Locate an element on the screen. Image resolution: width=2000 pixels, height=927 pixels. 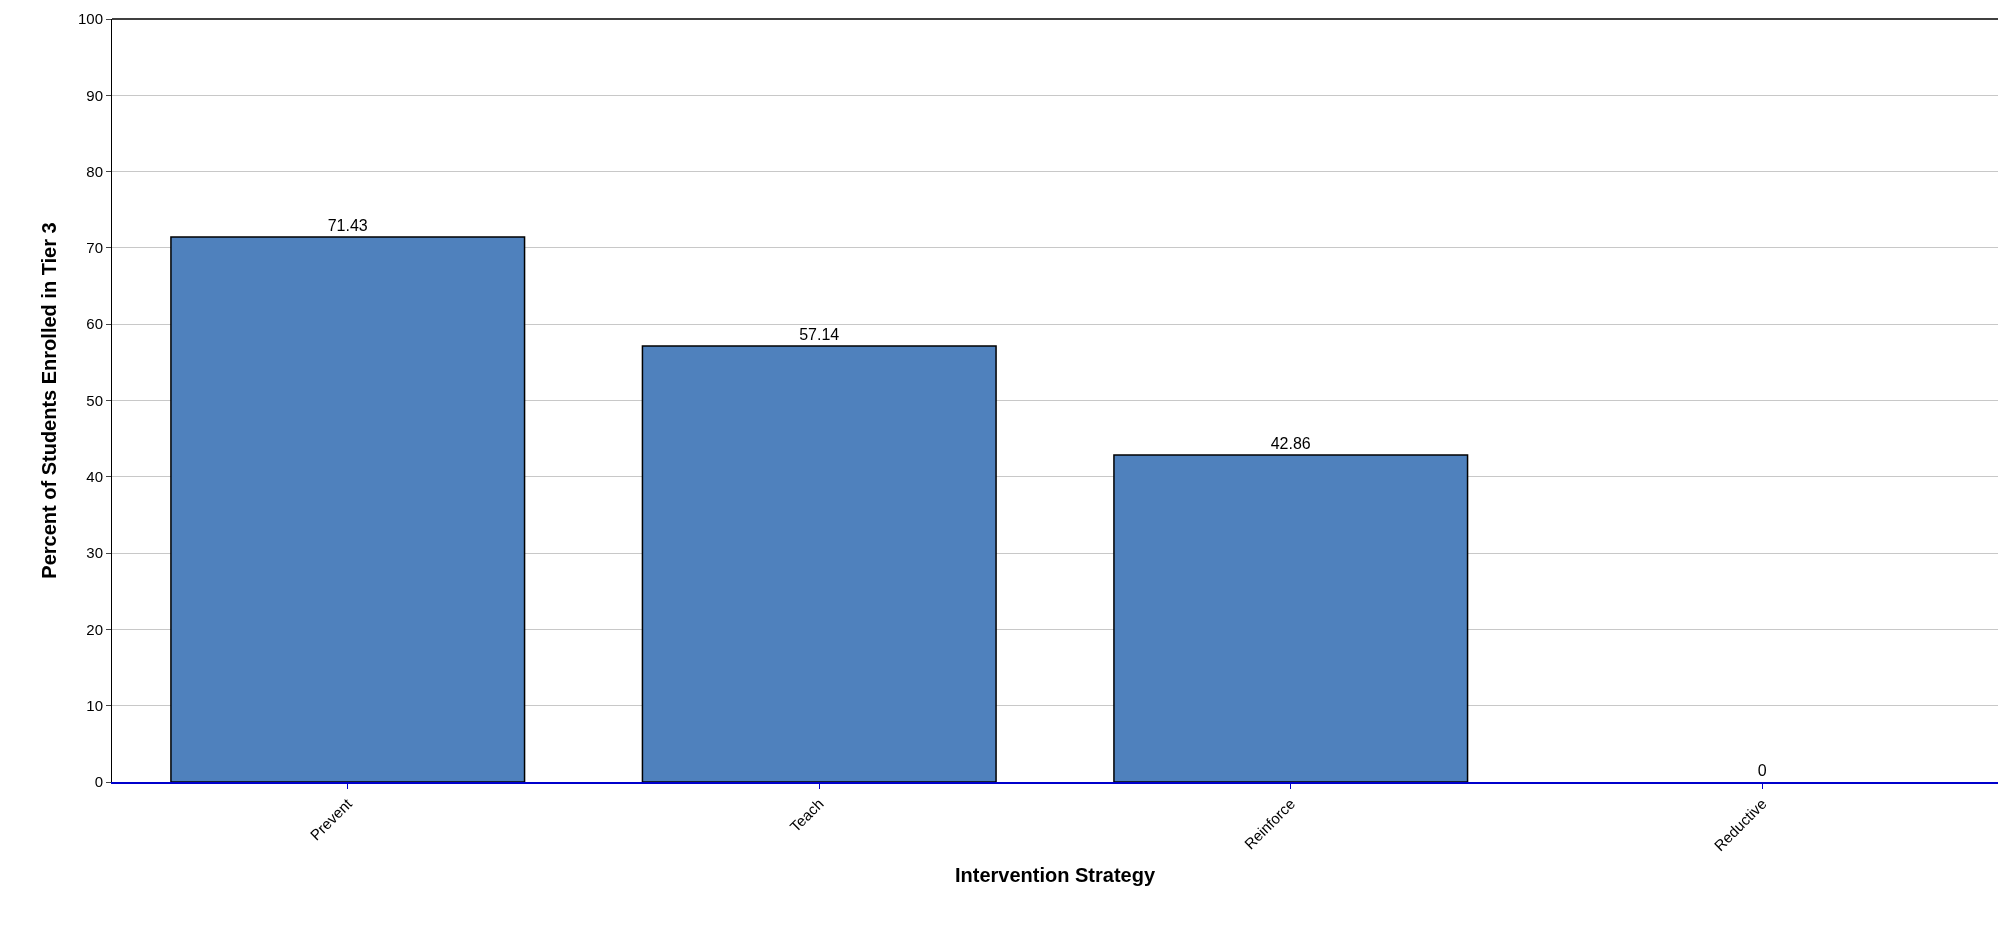
y-tick-label: 80 is located at coordinates (94, 171).